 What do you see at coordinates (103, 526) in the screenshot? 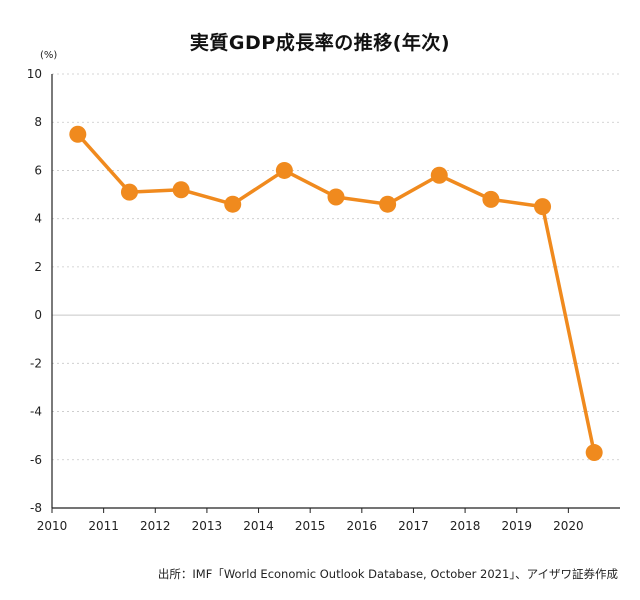
I see `x-tick-label: 2011` at bounding box center [103, 526].